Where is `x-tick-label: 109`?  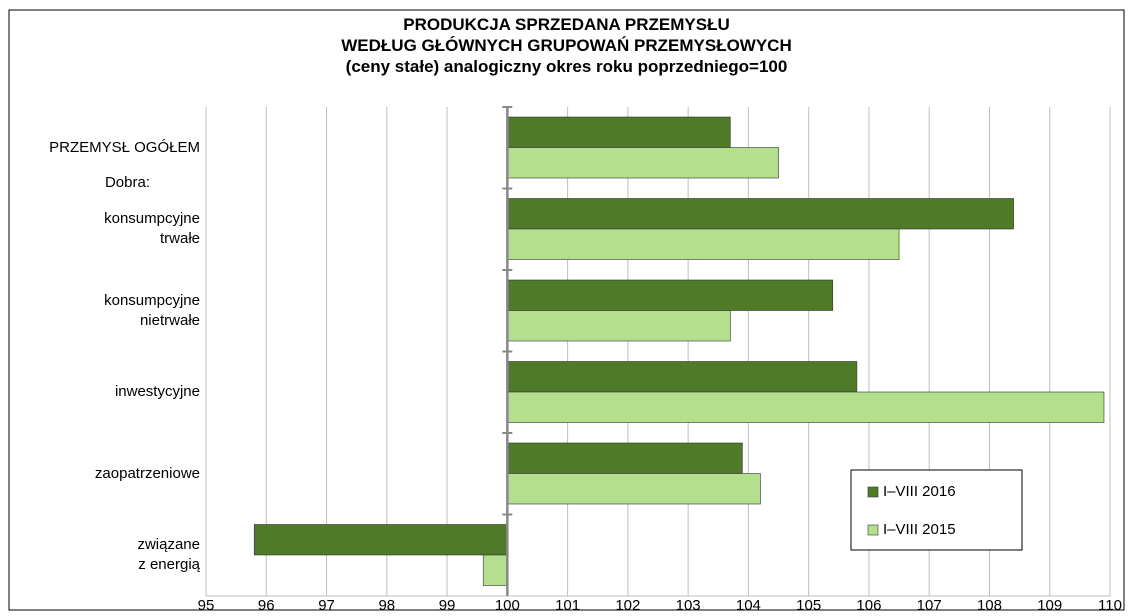 x-tick-label: 109 is located at coordinates (1050, 605).